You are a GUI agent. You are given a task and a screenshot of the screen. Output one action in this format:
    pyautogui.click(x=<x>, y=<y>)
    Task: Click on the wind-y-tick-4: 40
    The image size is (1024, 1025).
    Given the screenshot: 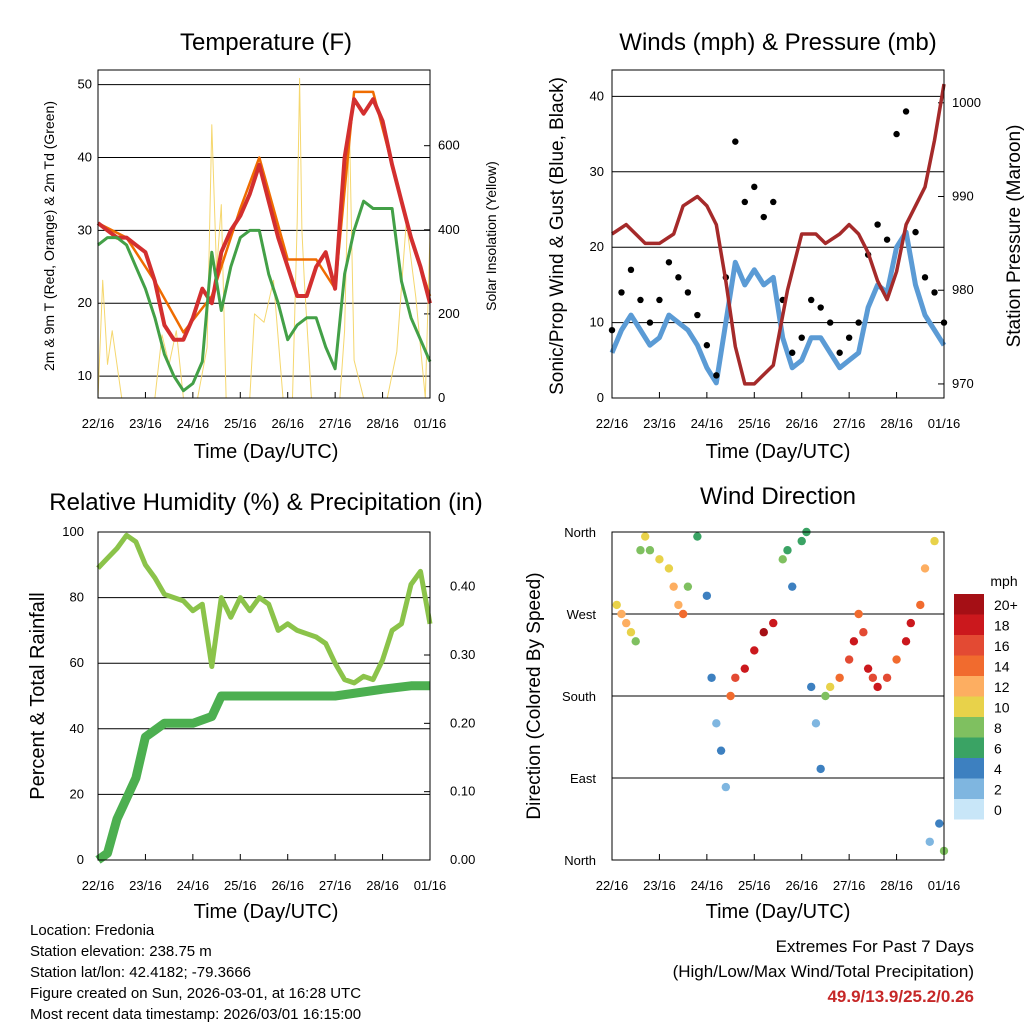 What is the action you would take?
    pyautogui.click(x=597, y=95)
    